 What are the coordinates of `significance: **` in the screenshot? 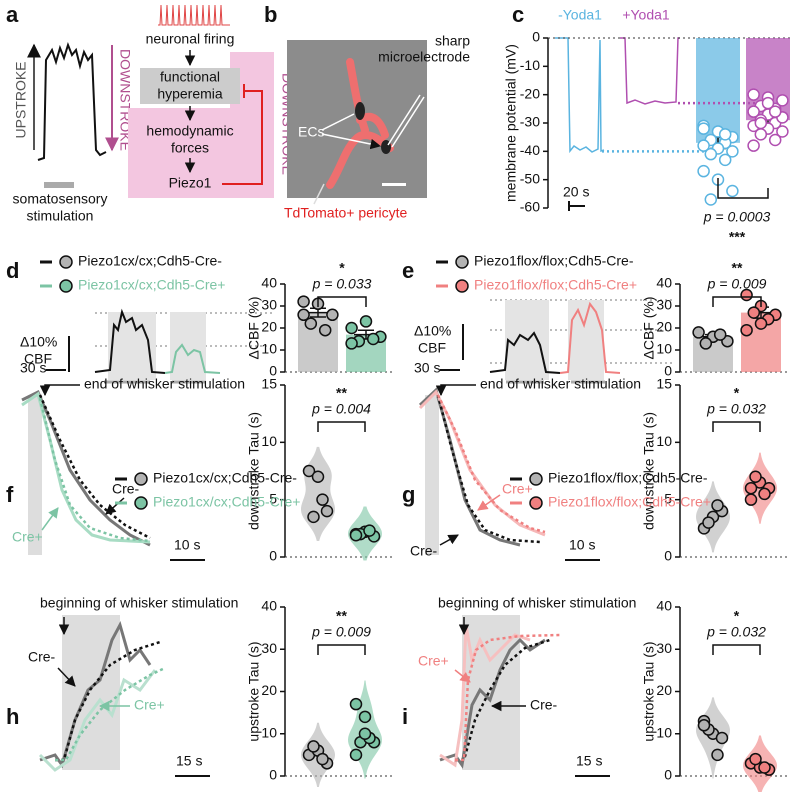 It's located at (341, 616).